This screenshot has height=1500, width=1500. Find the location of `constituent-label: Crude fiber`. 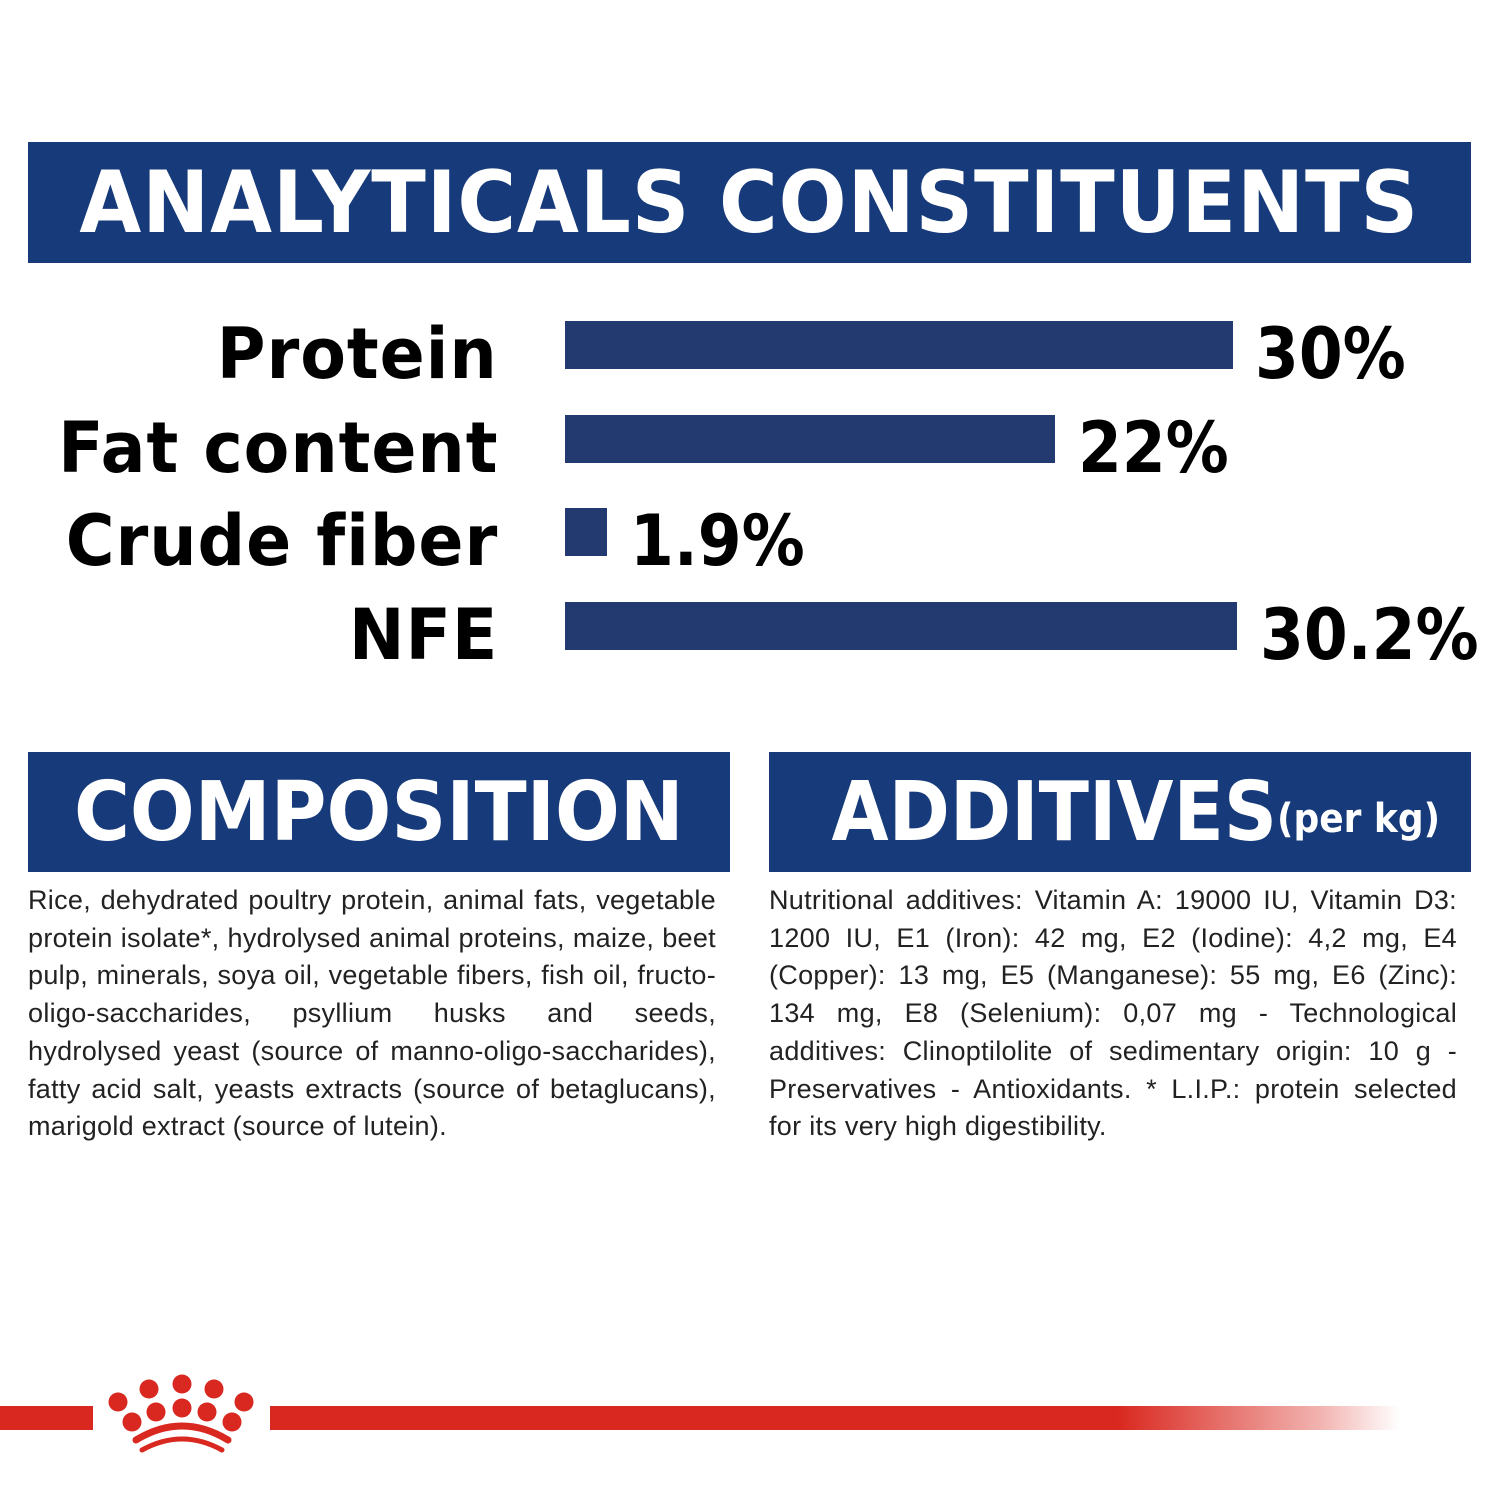

constituent-label: Crude fiber is located at coordinates (281, 541).